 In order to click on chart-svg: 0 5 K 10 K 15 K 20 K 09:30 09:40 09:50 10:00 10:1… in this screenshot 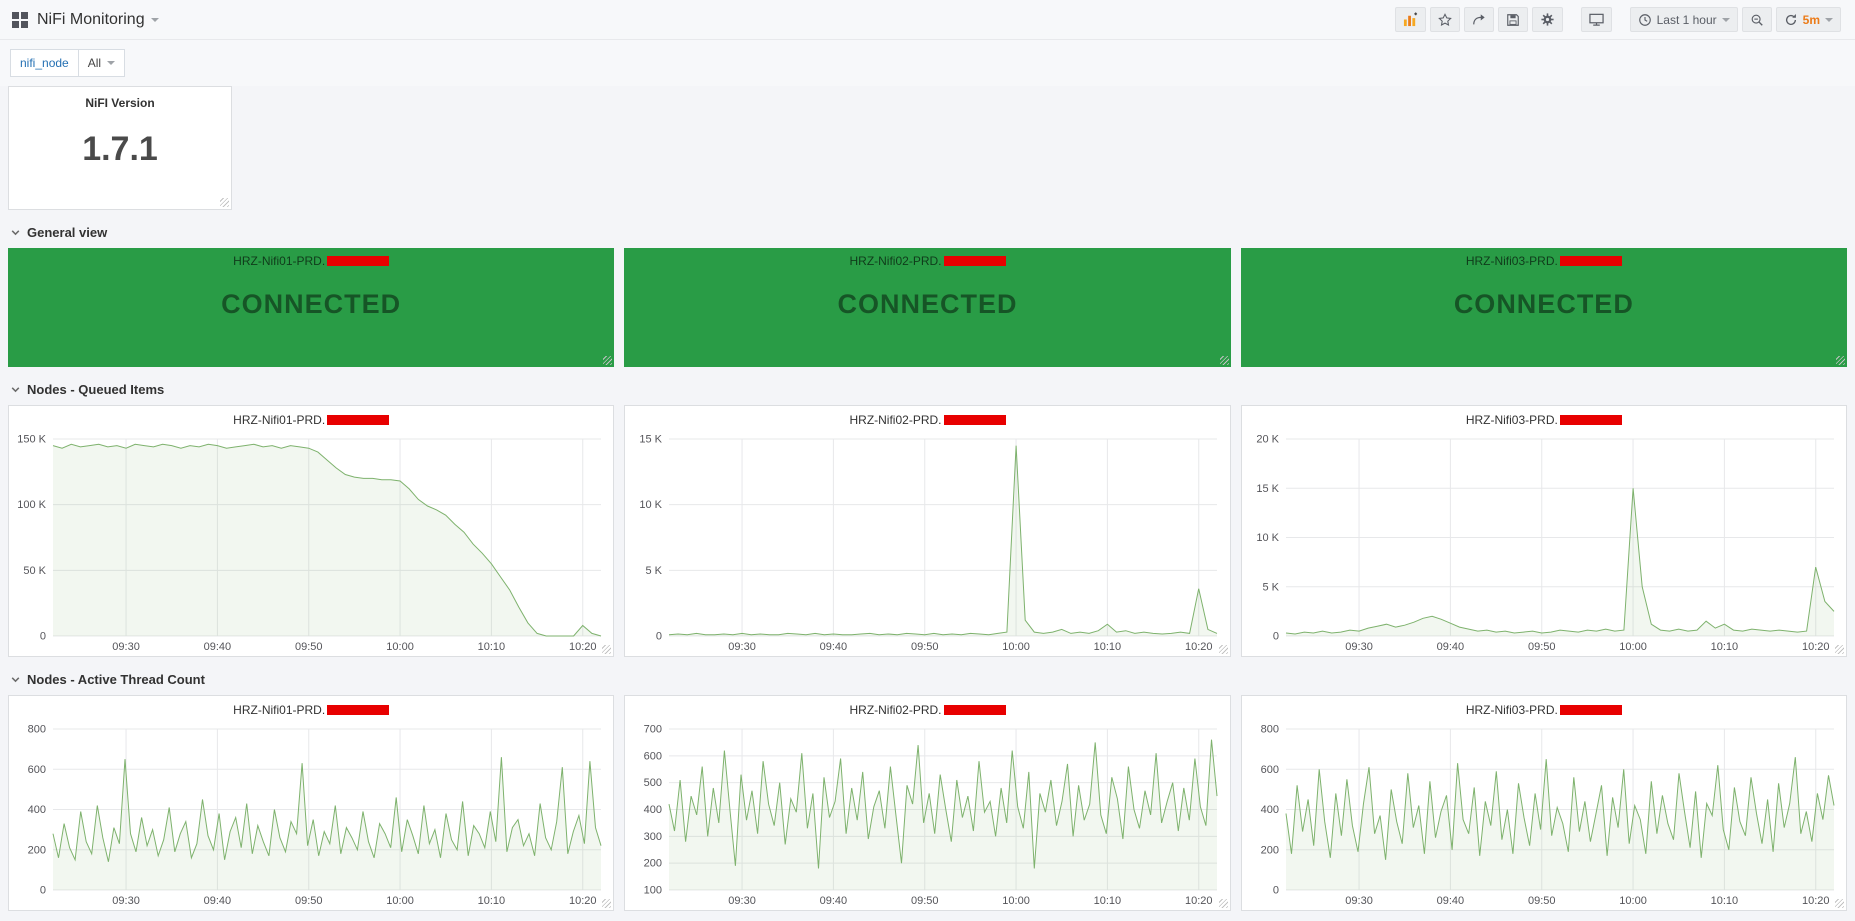, I will do `click(1543, 544)`.